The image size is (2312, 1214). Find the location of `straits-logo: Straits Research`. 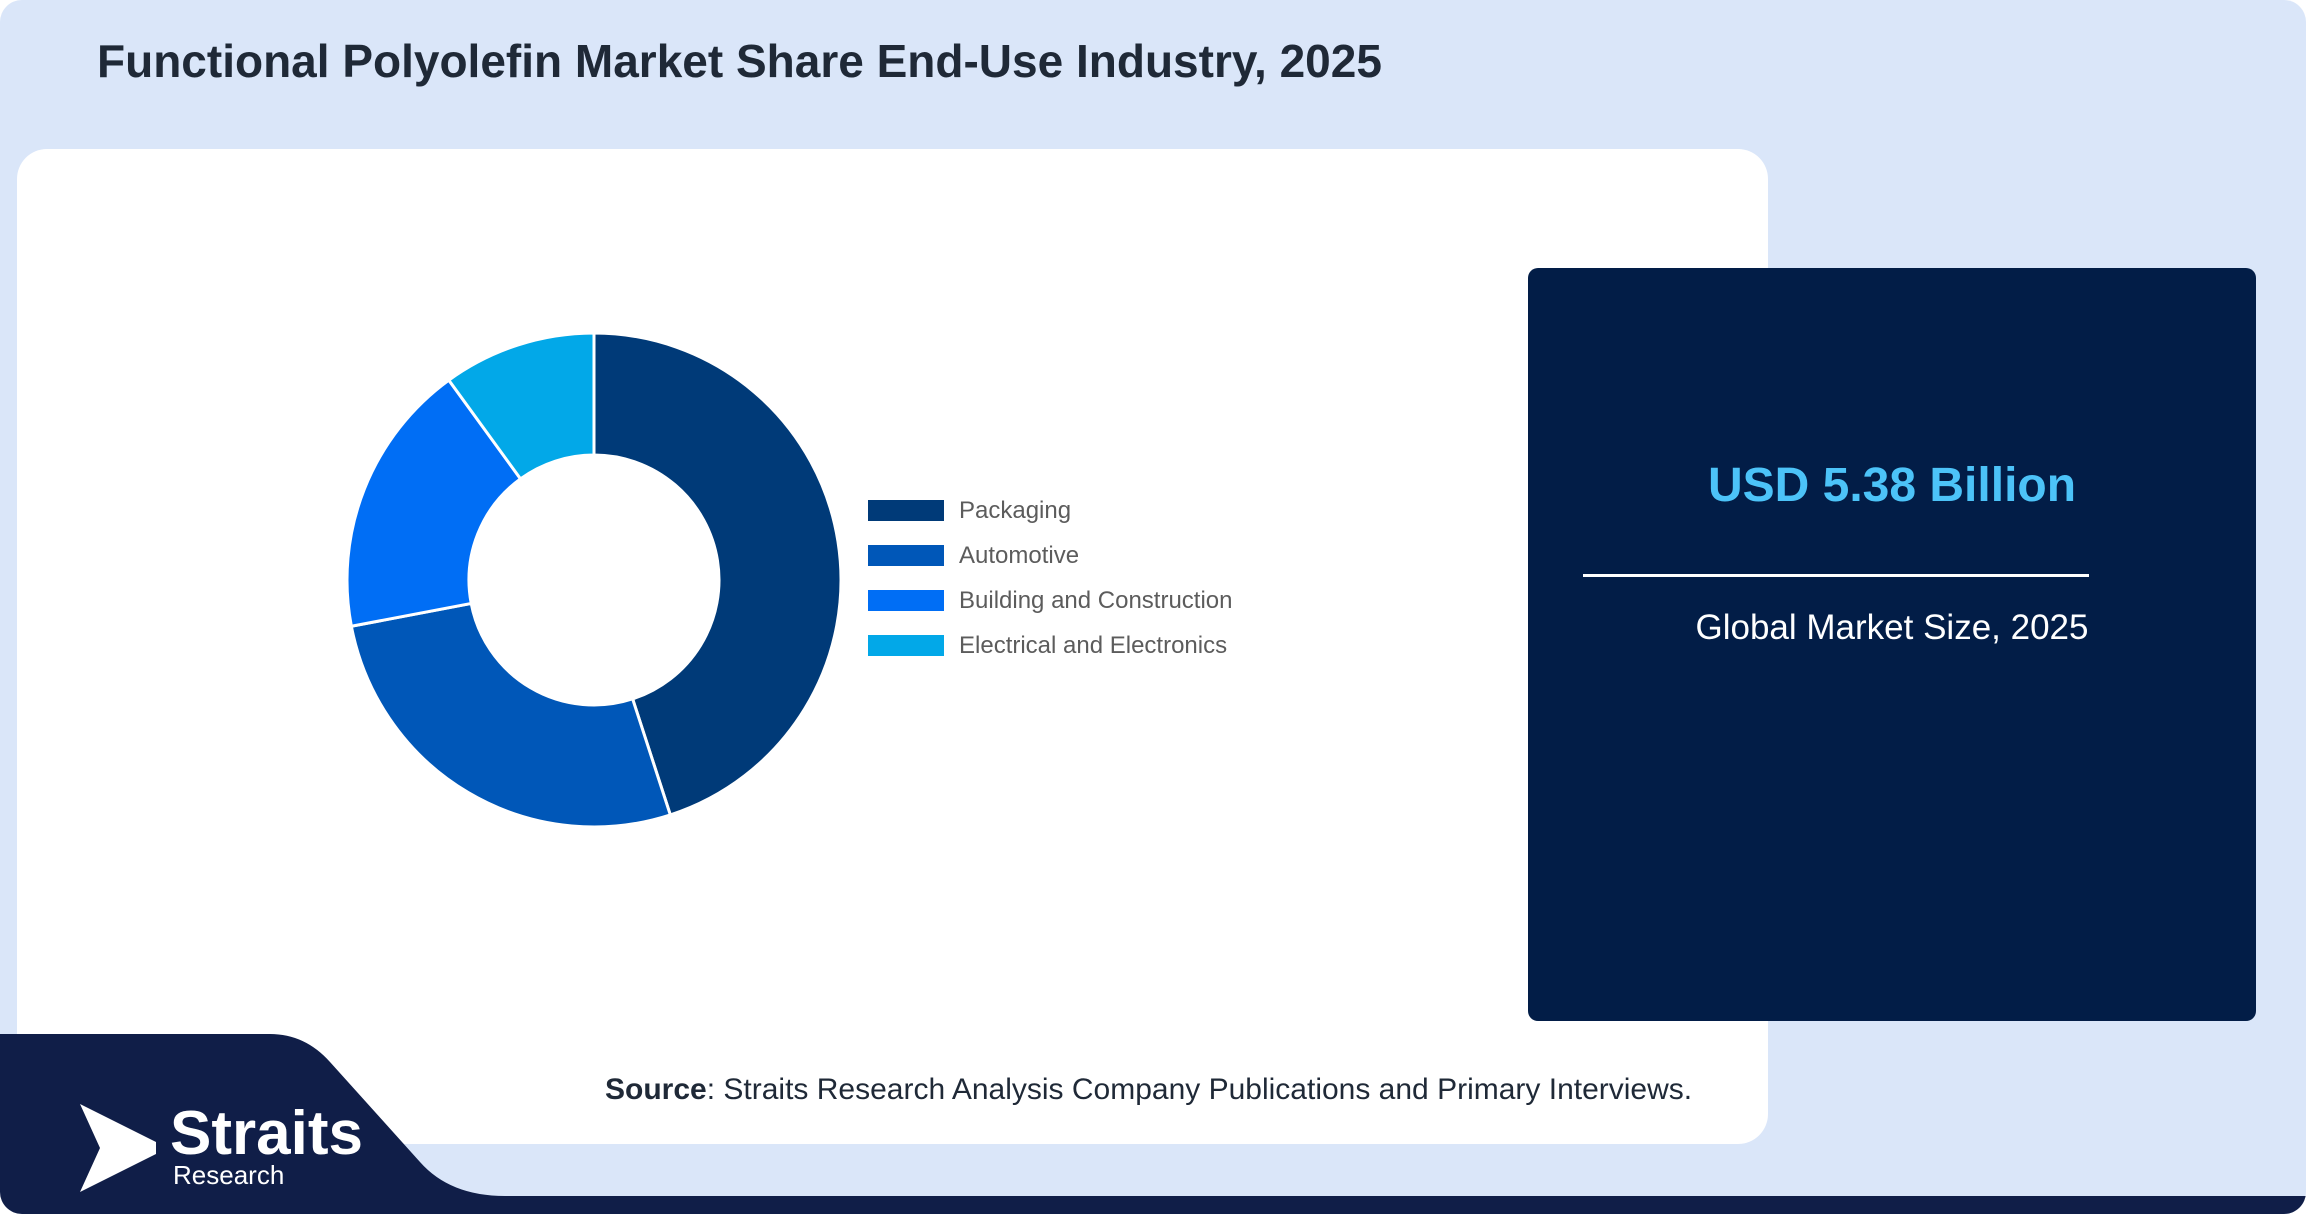

straits-logo: Straits Research is located at coordinates (238, 1146).